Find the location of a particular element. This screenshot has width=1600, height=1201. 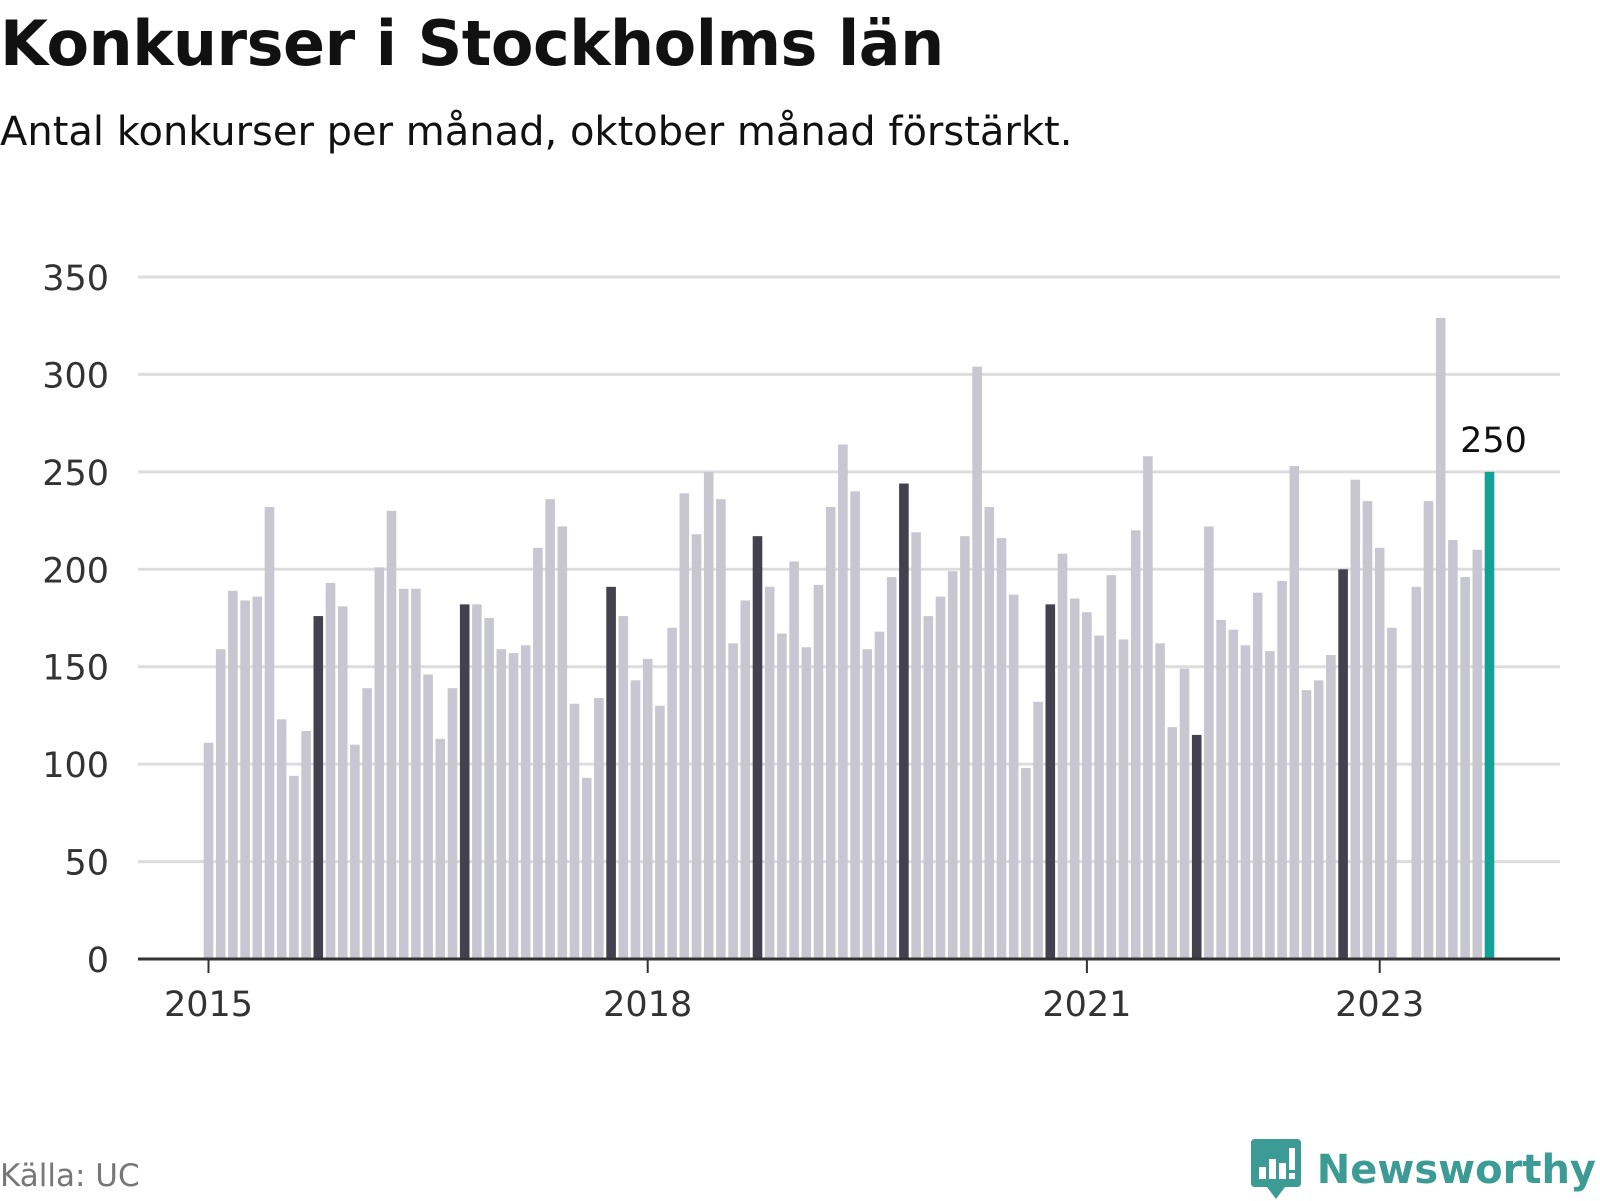

x-tick-label: 2021 is located at coordinates (1086, 1005).